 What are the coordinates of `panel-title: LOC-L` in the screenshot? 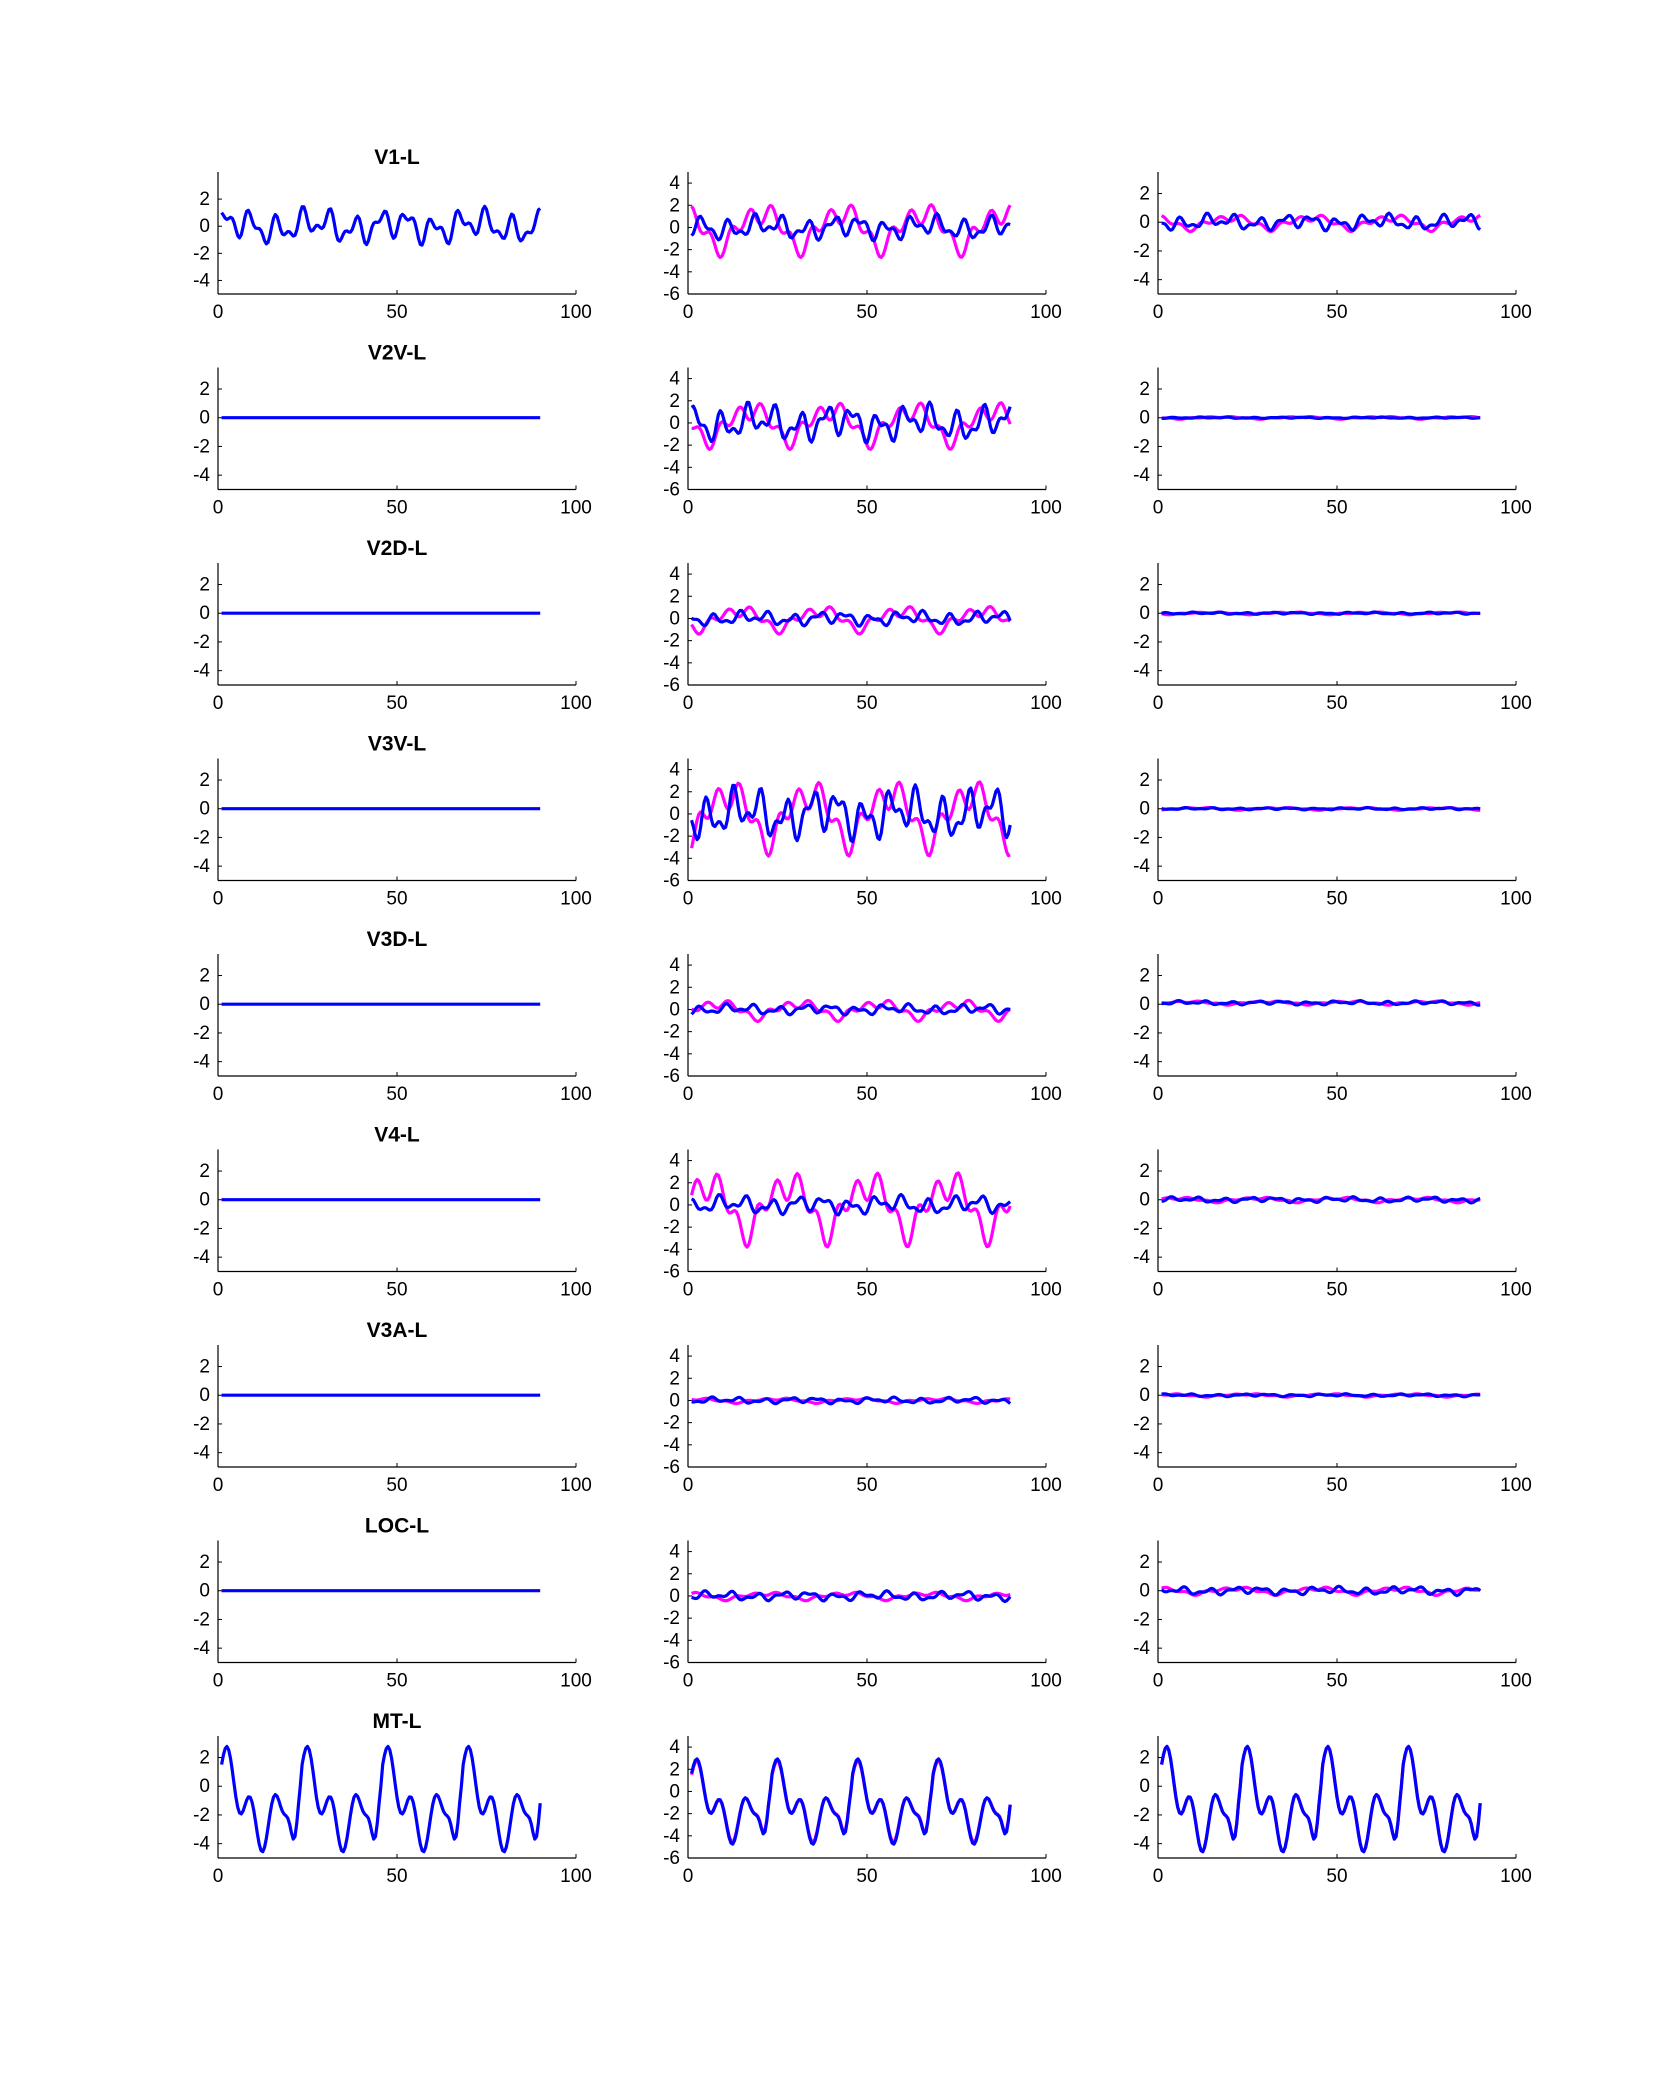 It's located at (397, 1526).